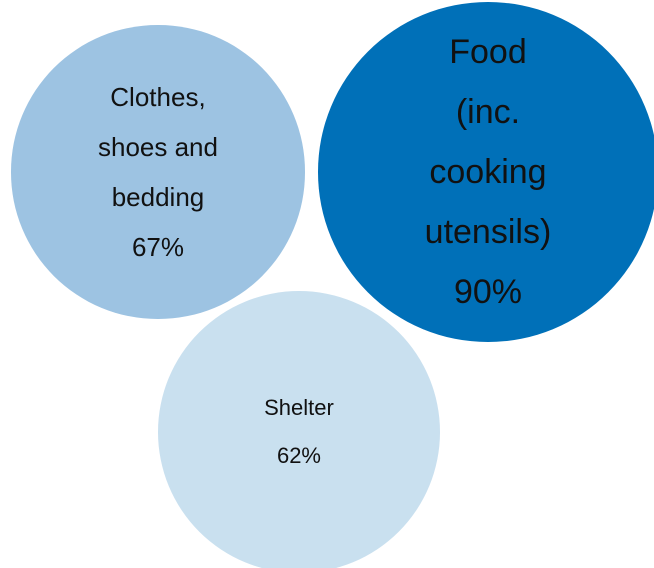 This screenshot has height=568, width=654. I want to click on bubble-label: Food (inc. cooking utensils), so click(488, 141).